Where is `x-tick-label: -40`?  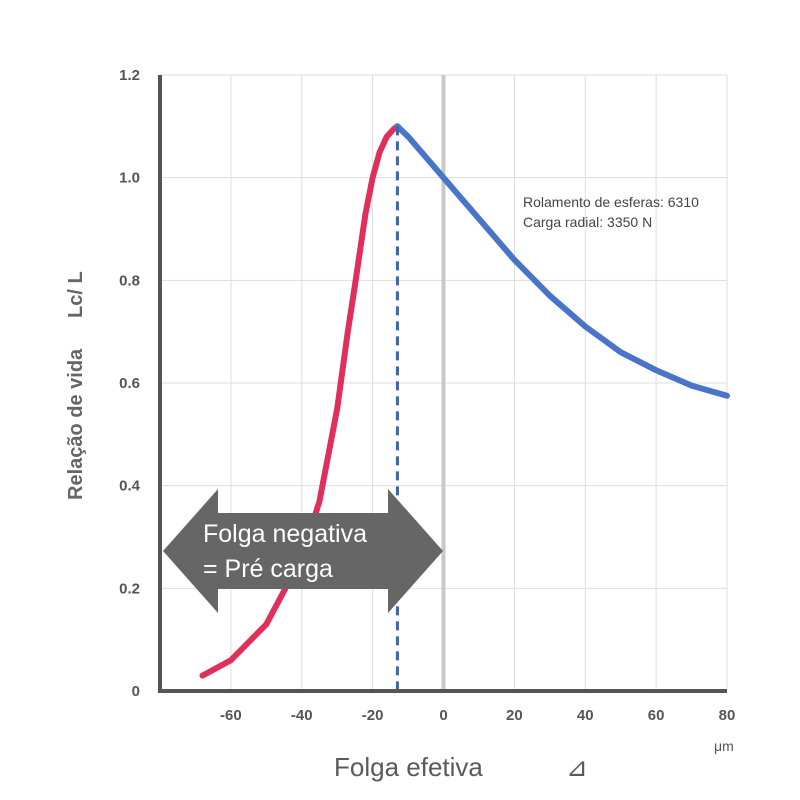 x-tick-label: -40 is located at coordinates (302, 715).